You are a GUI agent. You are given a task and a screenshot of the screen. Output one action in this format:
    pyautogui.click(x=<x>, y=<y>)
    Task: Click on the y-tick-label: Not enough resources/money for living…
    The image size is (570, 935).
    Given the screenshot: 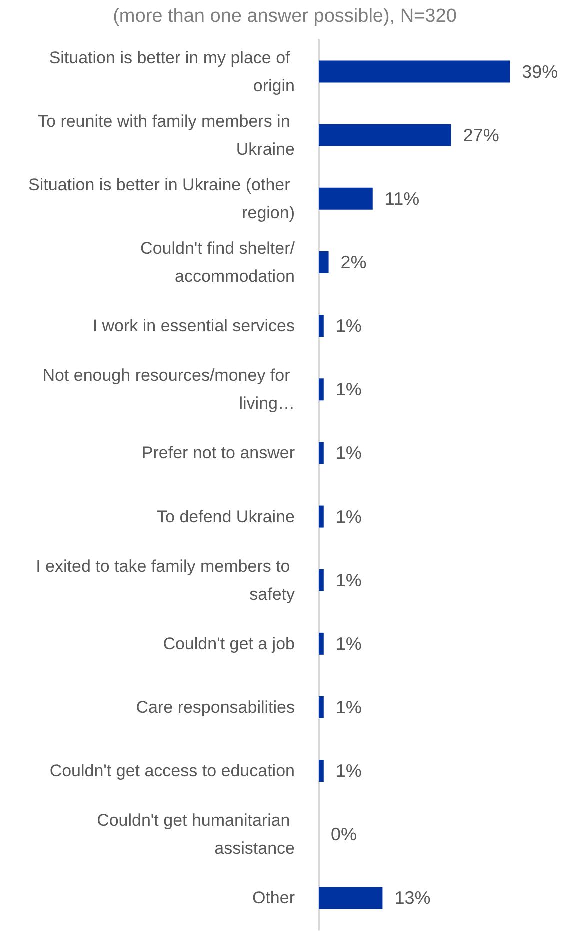 What is the action you would take?
    pyautogui.click(x=168, y=390)
    